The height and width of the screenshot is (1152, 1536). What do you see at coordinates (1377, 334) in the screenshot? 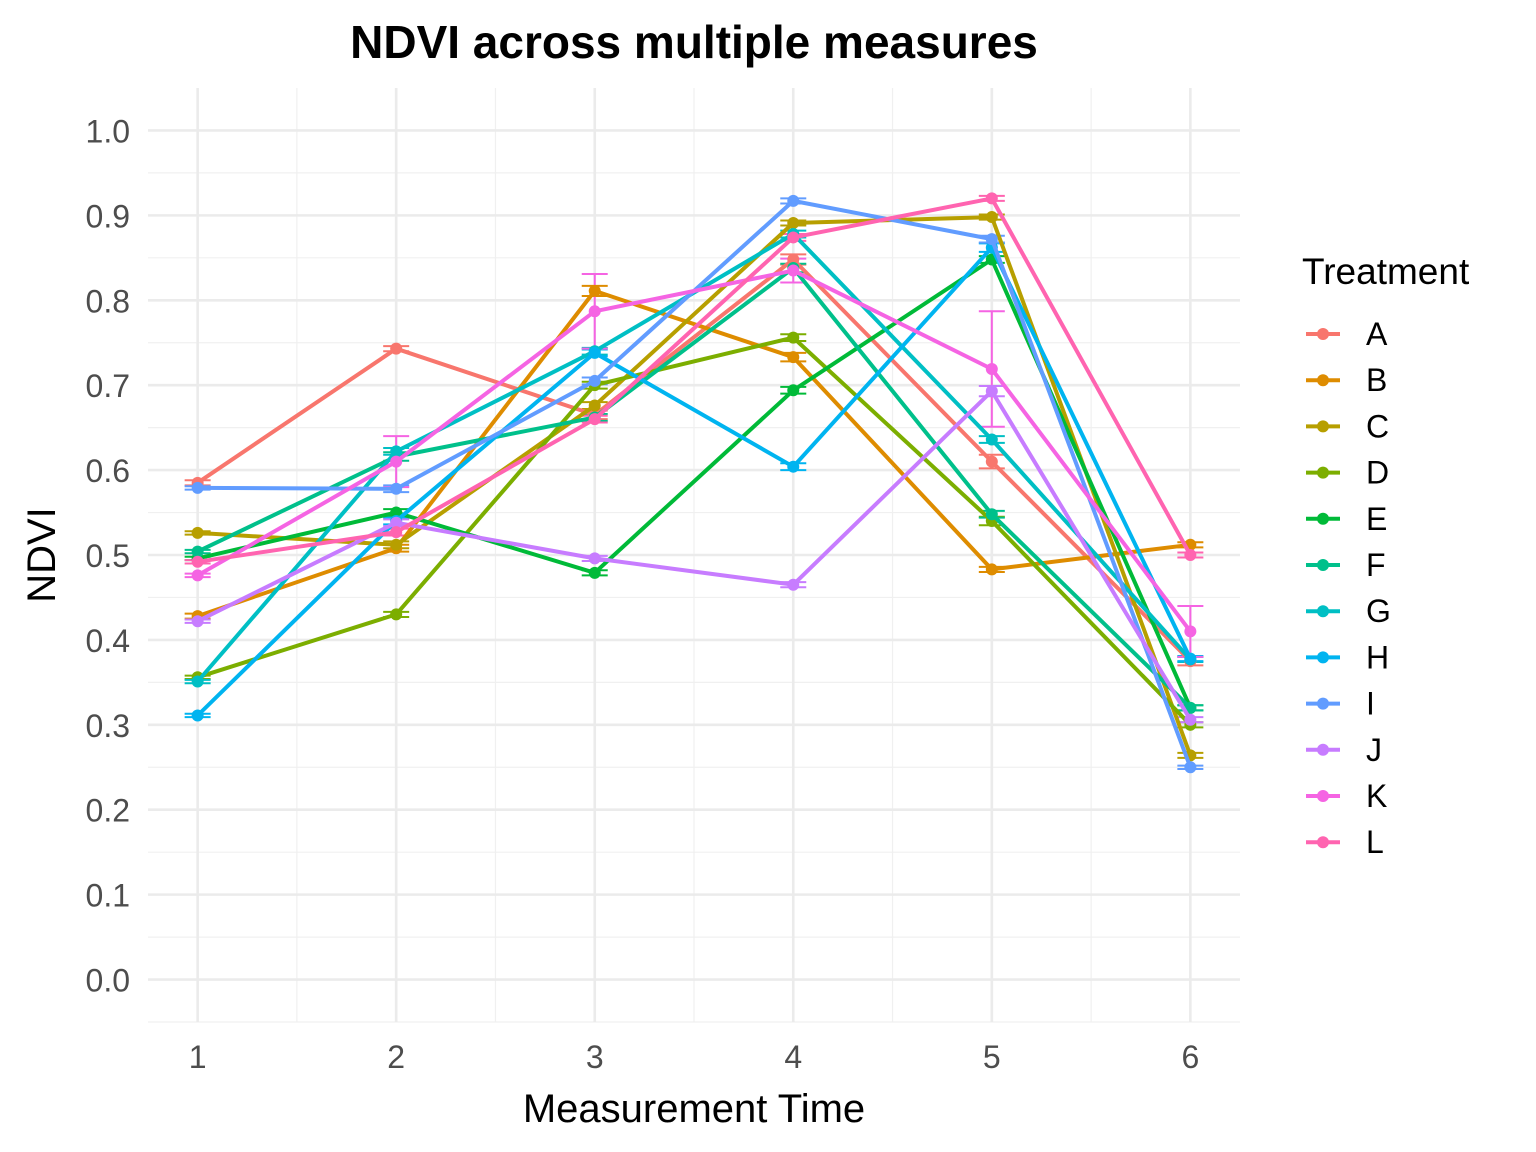
I see `legend-label: A` at bounding box center [1377, 334].